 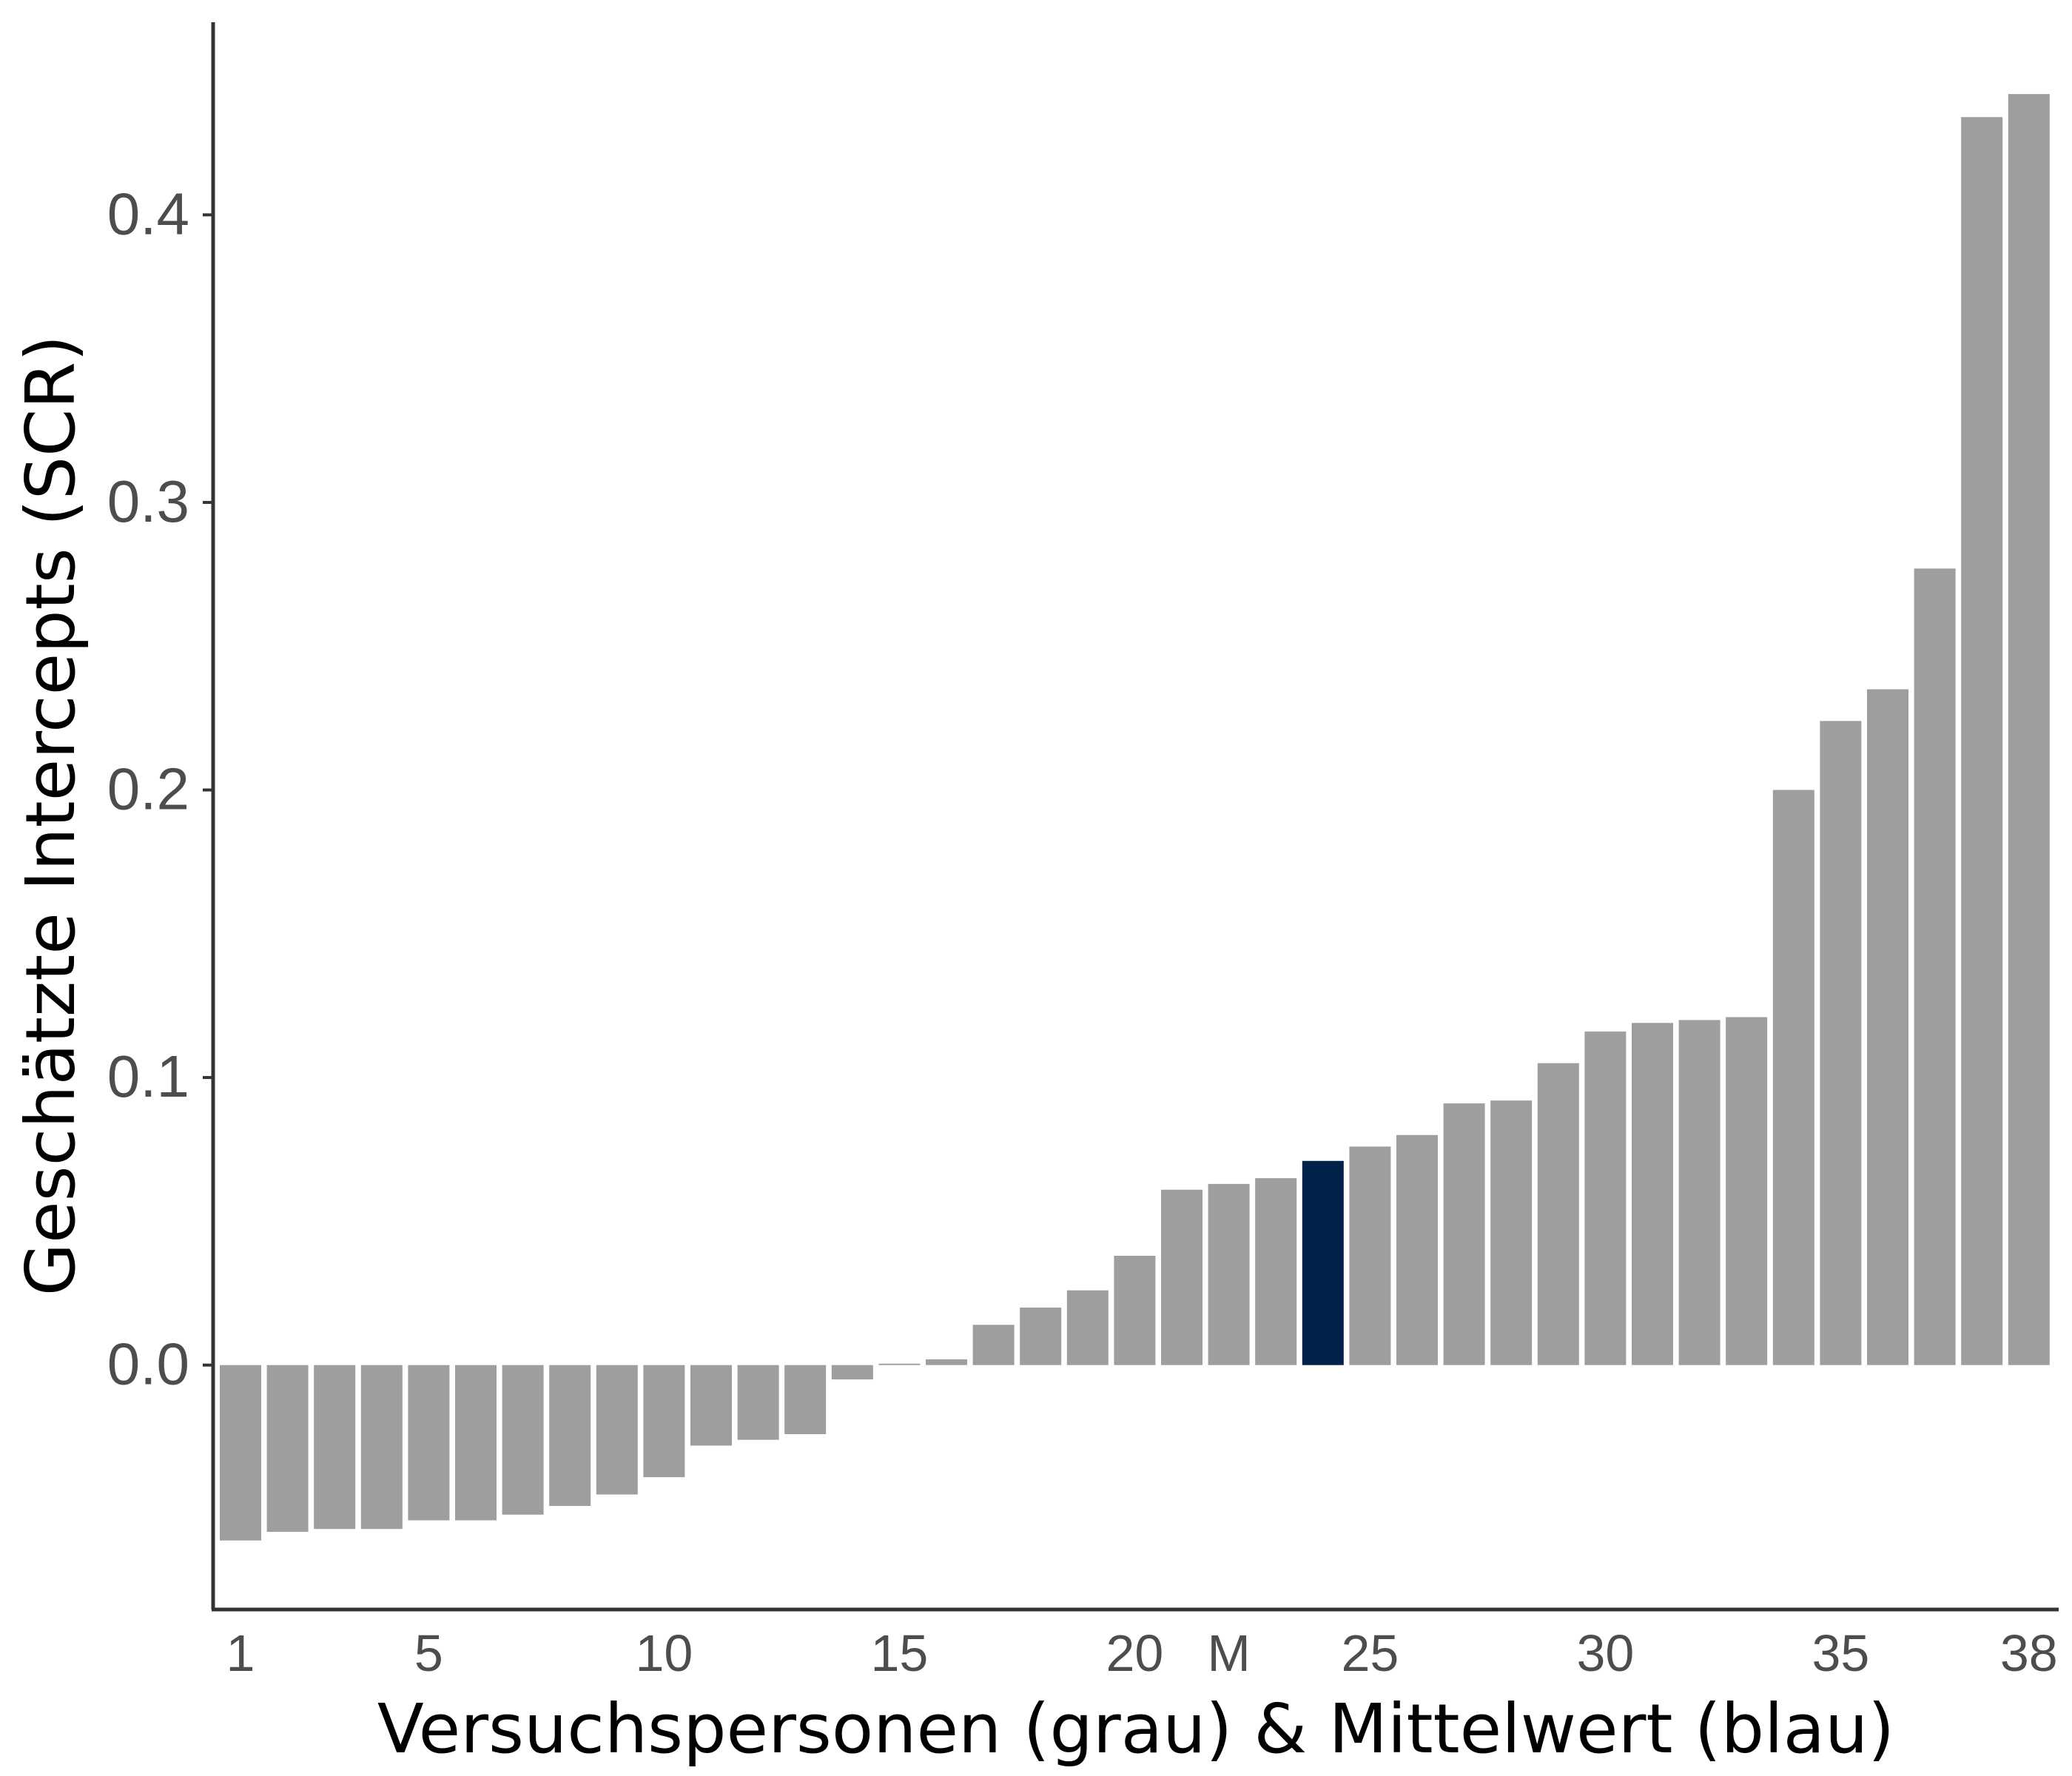 I want to click on y-axis-title: Geschätzte Intercepts (SCR), so click(x=50, y=815).